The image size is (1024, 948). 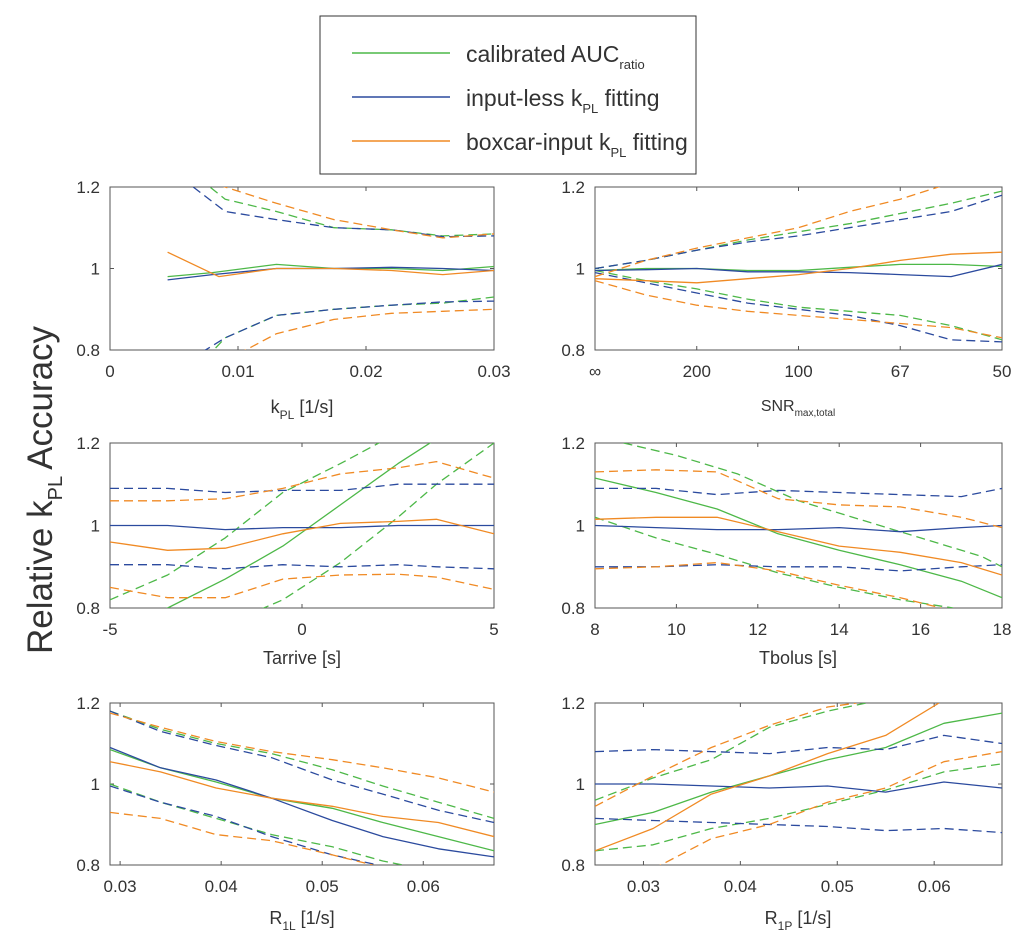 I want to click on x-tick-label: 14, so click(x=839, y=629).